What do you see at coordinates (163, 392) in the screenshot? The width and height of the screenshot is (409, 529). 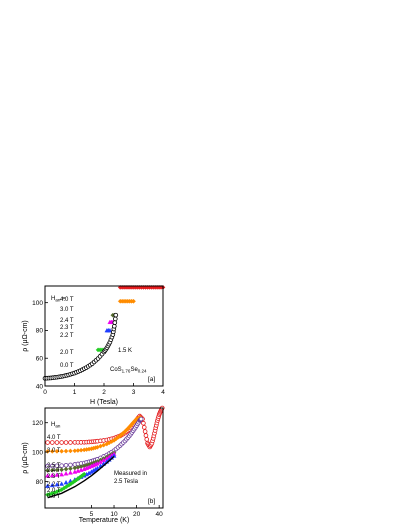 I see `x-tick-label: 4` at bounding box center [163, 392].